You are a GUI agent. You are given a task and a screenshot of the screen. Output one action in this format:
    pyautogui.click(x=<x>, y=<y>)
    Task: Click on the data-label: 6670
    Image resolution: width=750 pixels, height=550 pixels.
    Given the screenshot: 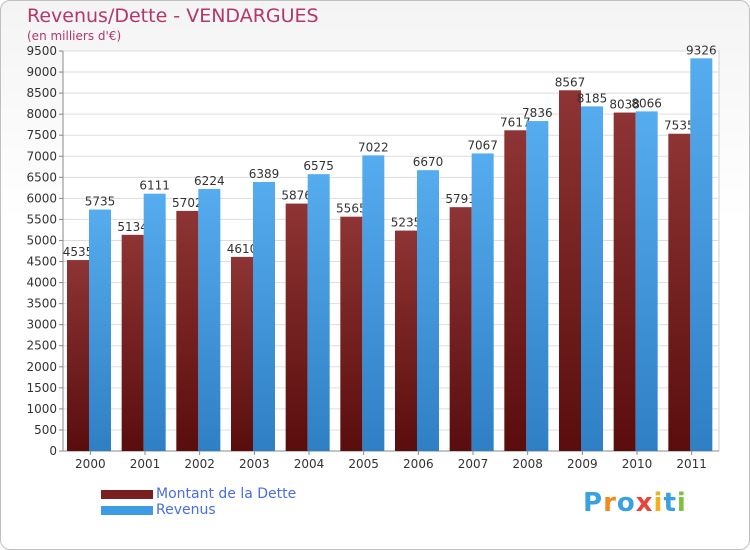 What is the action you would take?
    pyautogui.click(x=428, y=162)
    